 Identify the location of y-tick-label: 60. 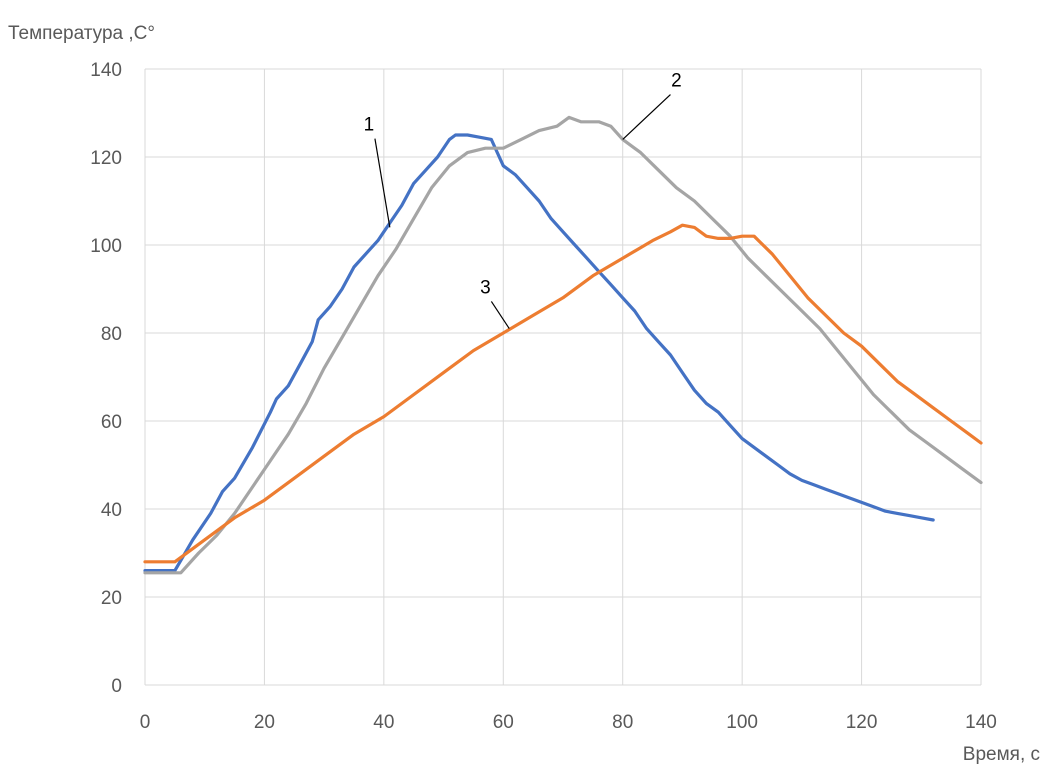
(111, 422).